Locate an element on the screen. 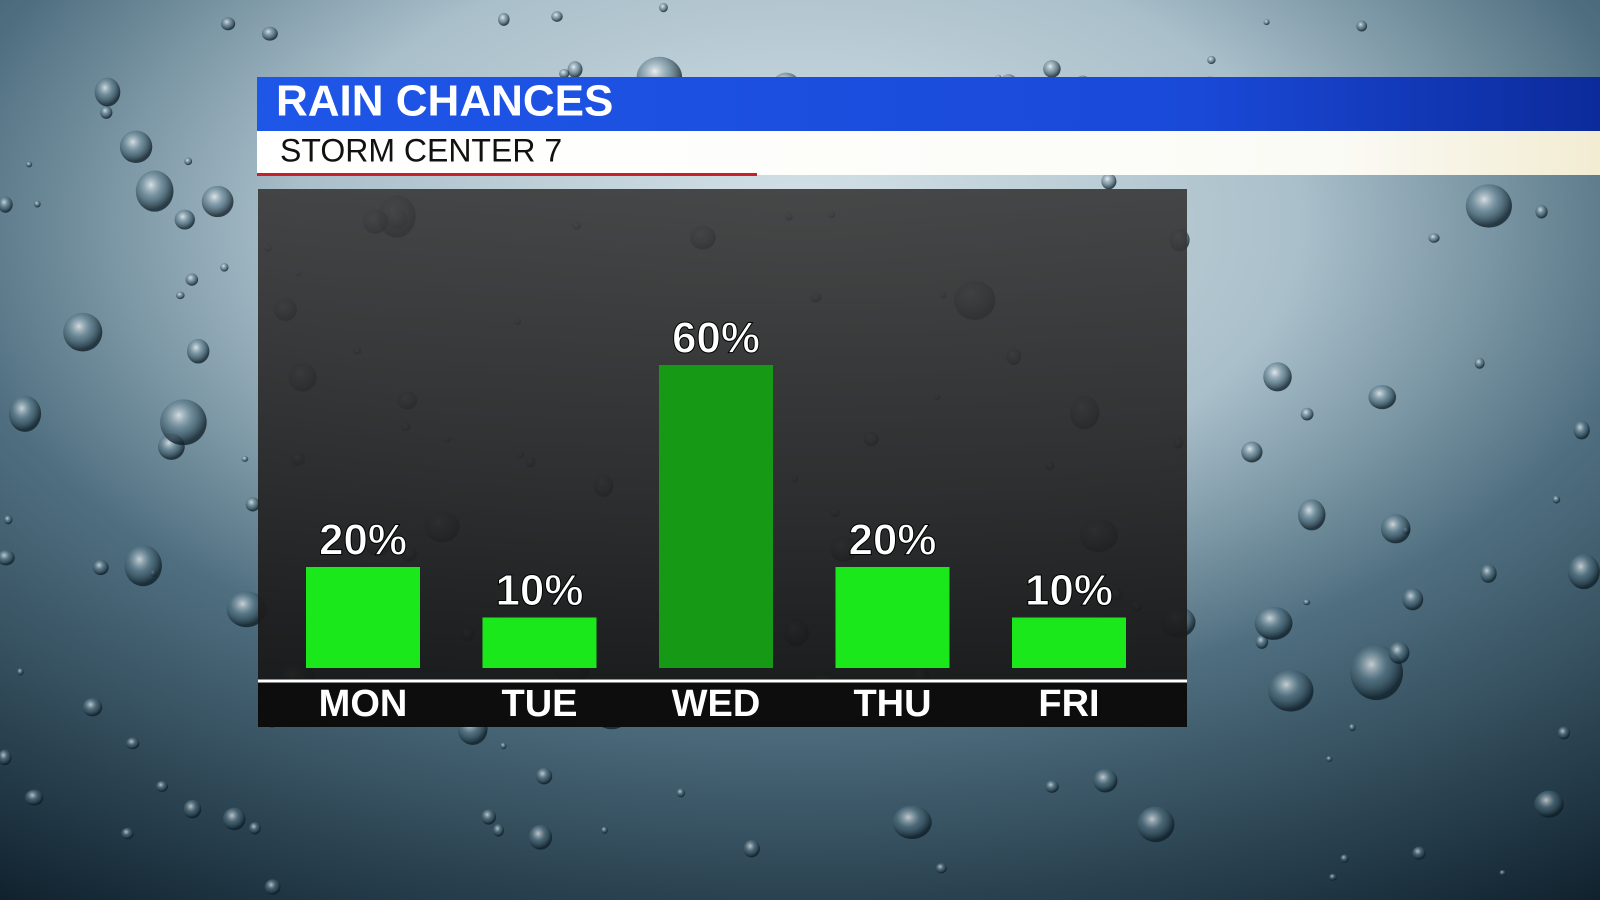 The image size is (1600, 900). title-band is located at coordinates (928, 104).